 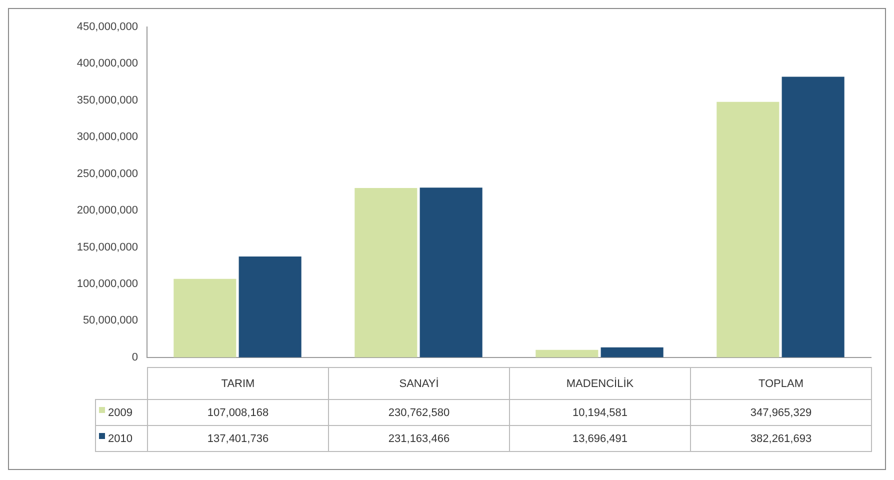 I want to click on legend-label: 2009, so click(x=122, y=413).